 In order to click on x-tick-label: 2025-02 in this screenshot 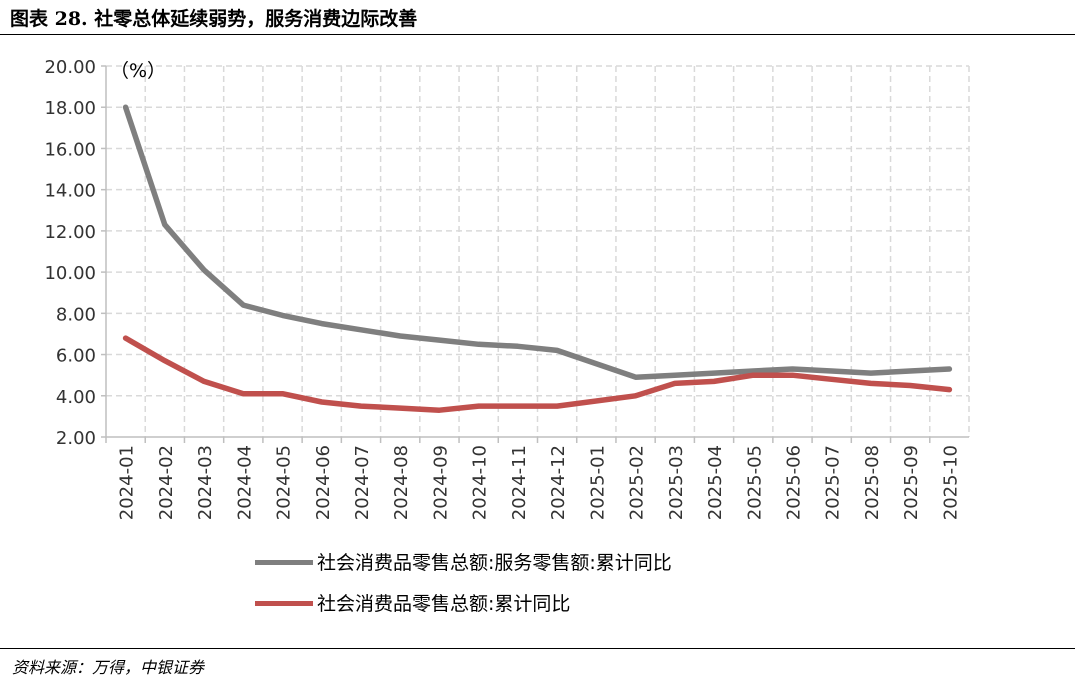, I will do `click(637, 482)`.